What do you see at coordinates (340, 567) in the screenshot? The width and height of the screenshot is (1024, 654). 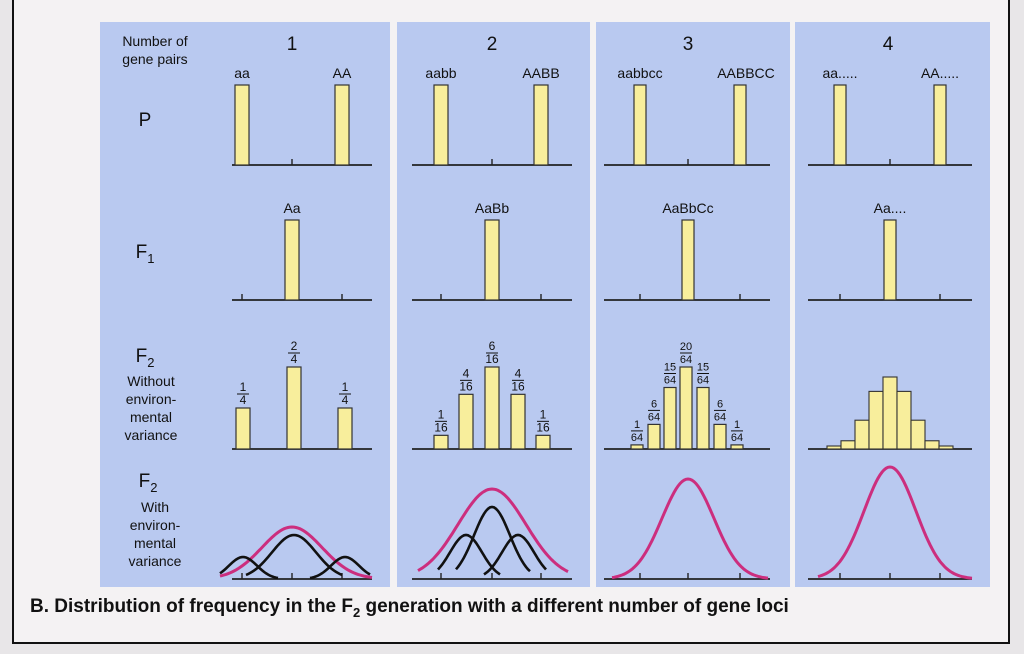 I see `curve-black-1c` at bounding box center [340, 567].